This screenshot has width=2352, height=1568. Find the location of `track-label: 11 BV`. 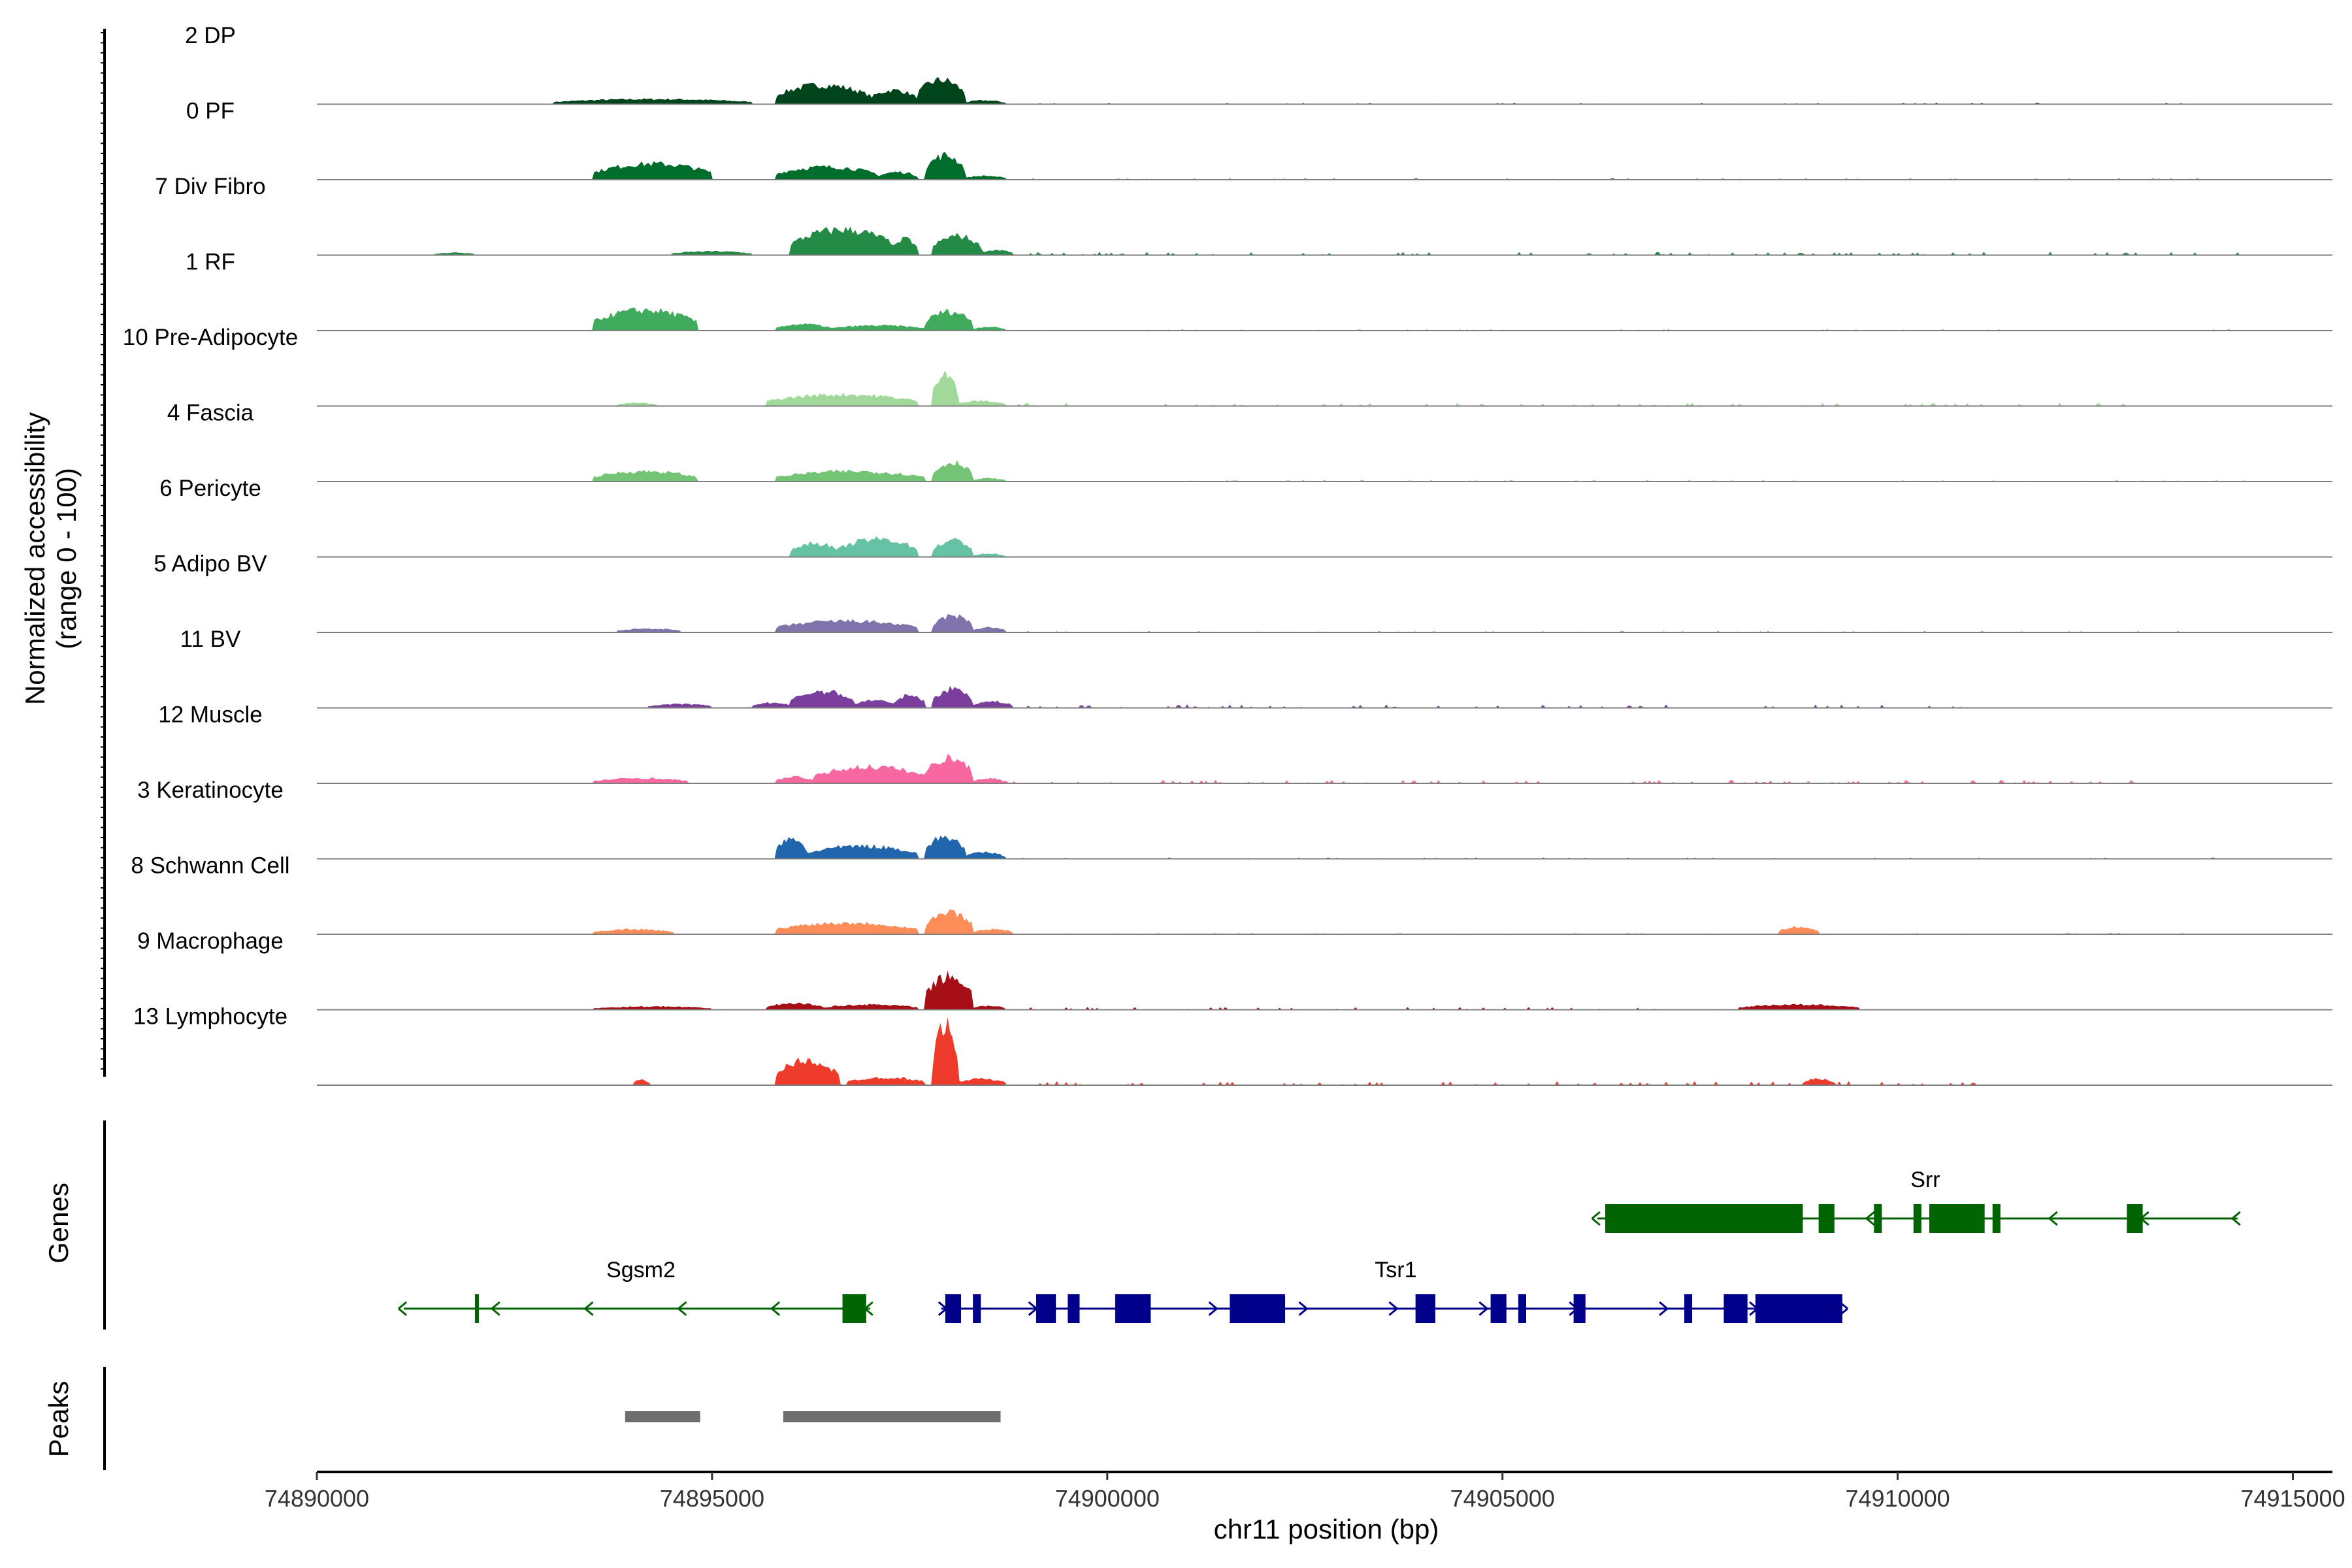

track-label: 11 BV is located at coordinates (210, 639).